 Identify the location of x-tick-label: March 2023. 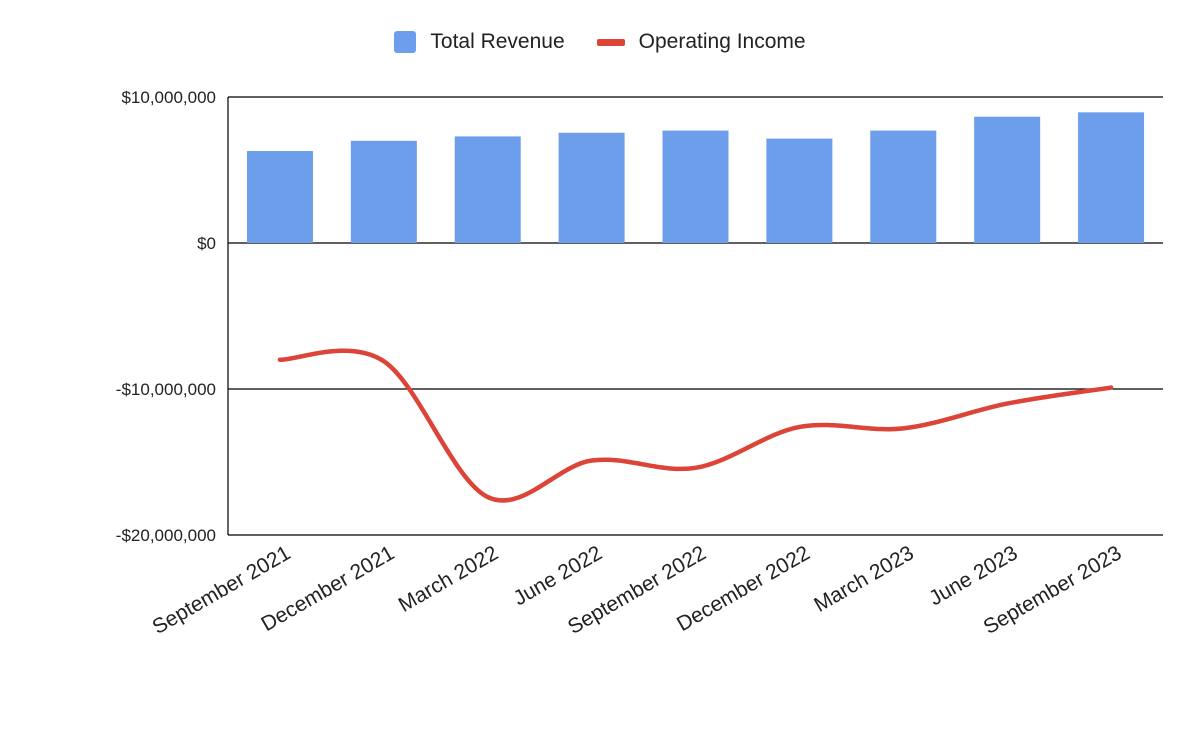
(864, 578).